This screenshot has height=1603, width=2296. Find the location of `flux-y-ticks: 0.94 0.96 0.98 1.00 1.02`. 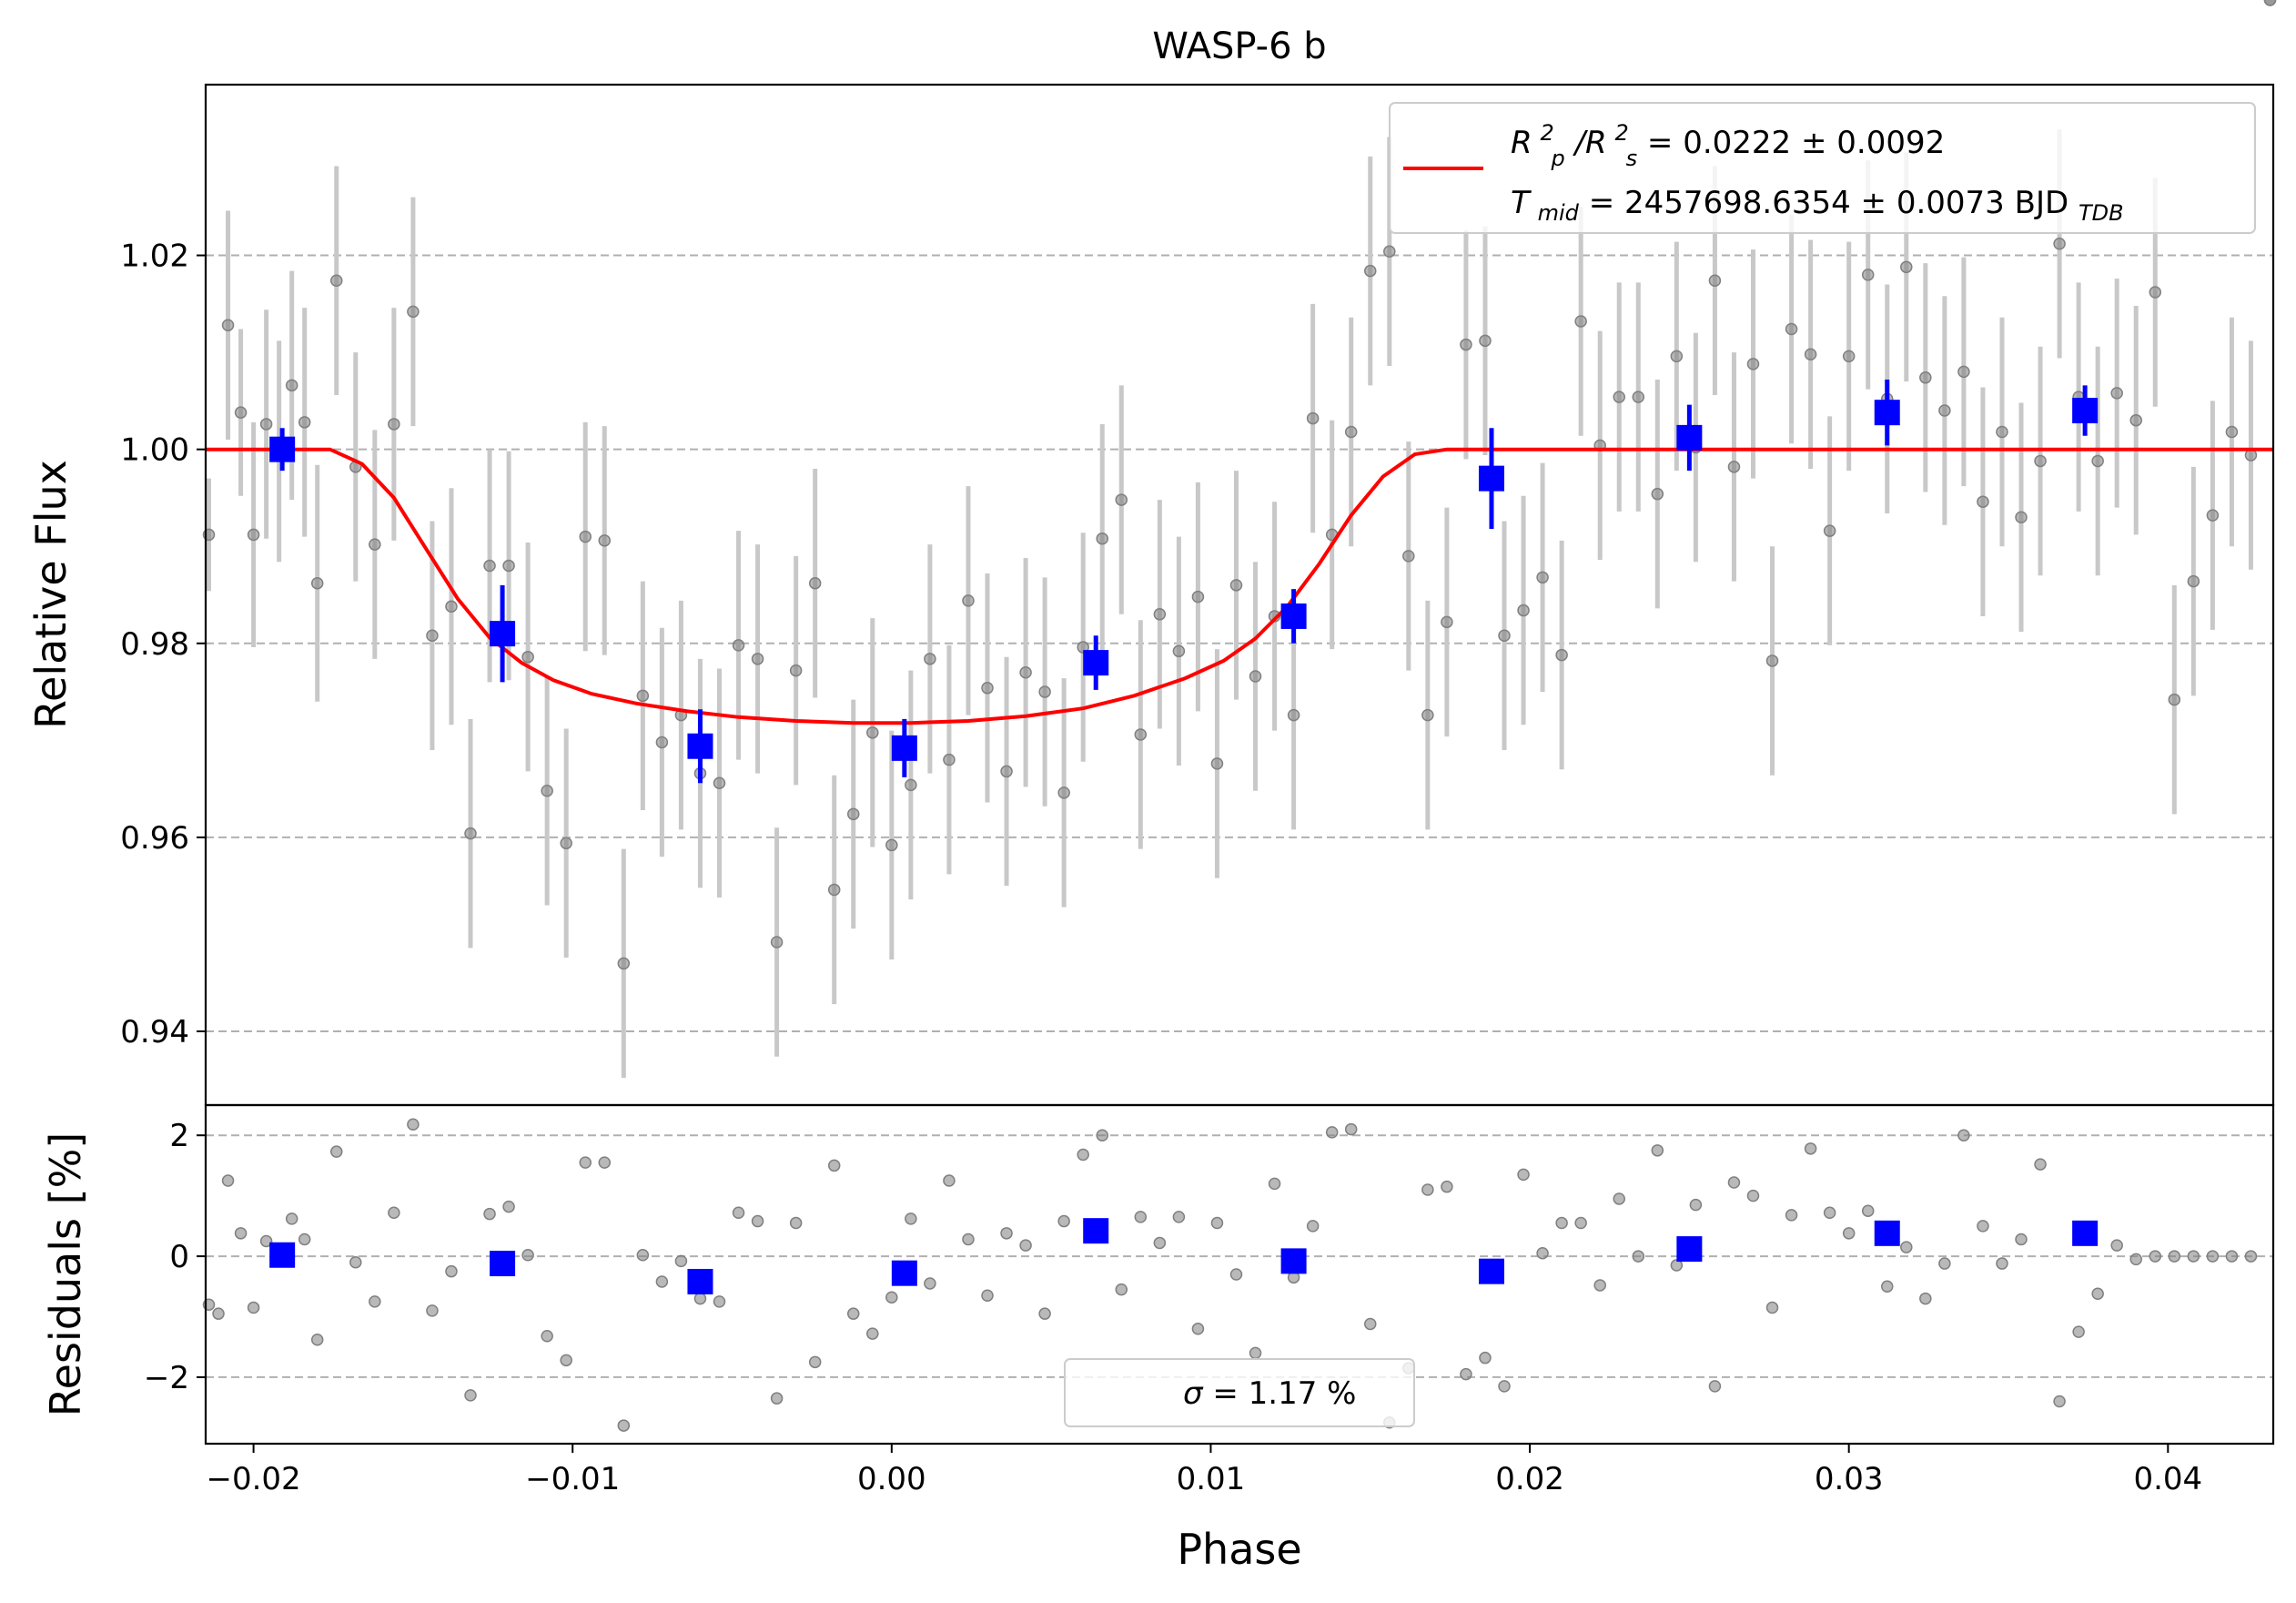

flux-y-ticks: 0.94 0.96 0.98 1.00 1.02 is located at coordinates (163, 644).